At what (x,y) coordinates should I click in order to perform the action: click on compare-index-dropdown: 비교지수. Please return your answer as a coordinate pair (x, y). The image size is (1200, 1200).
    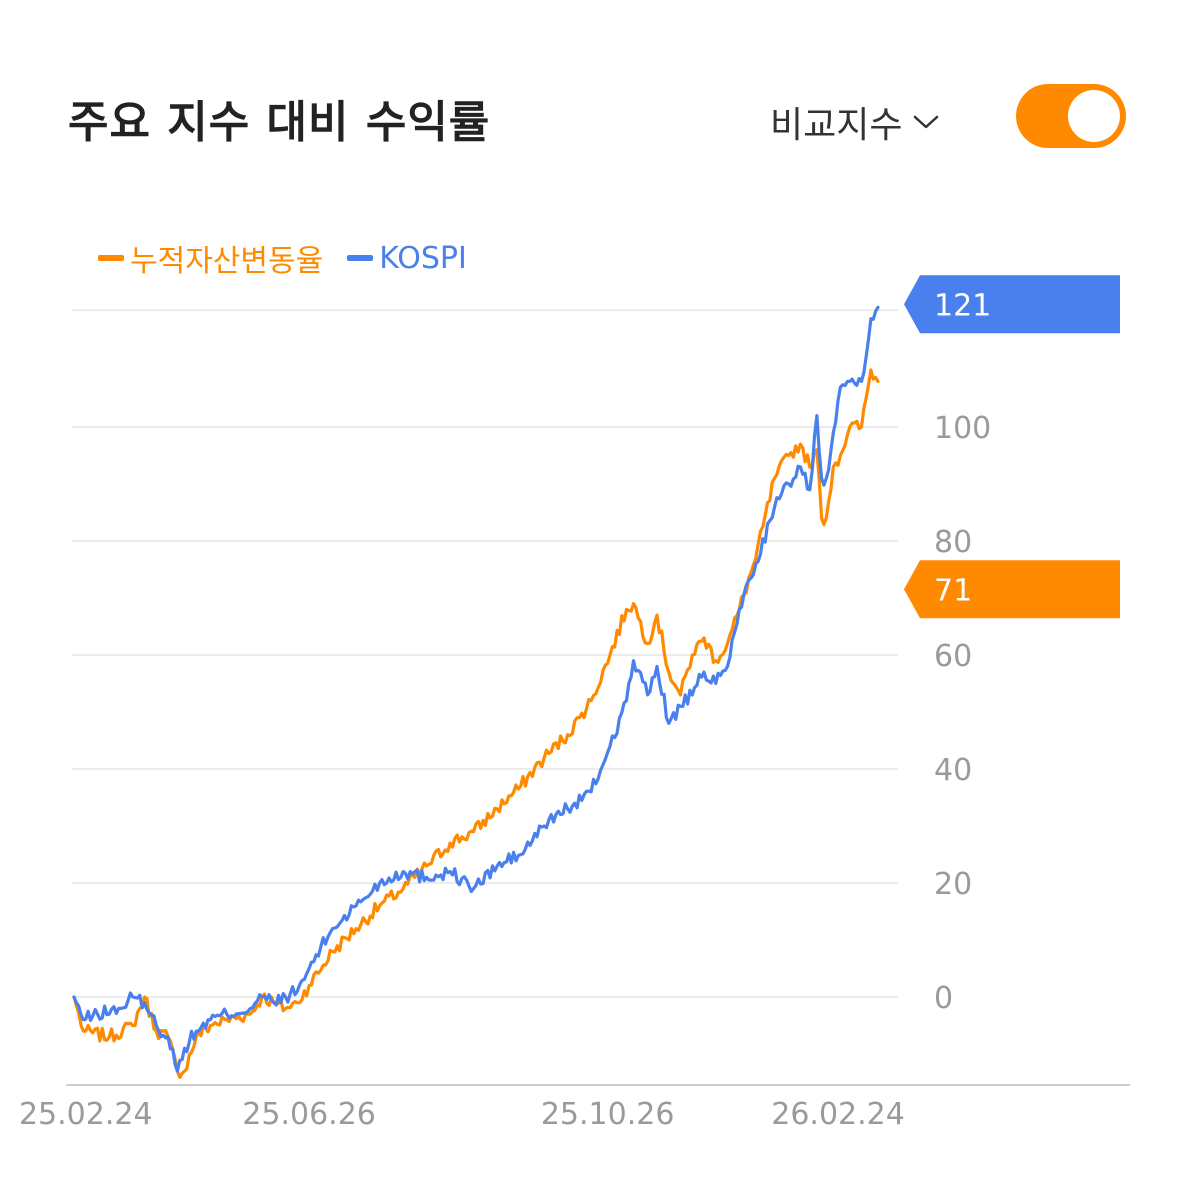
    Looking at the image, I should click on (855, 122).